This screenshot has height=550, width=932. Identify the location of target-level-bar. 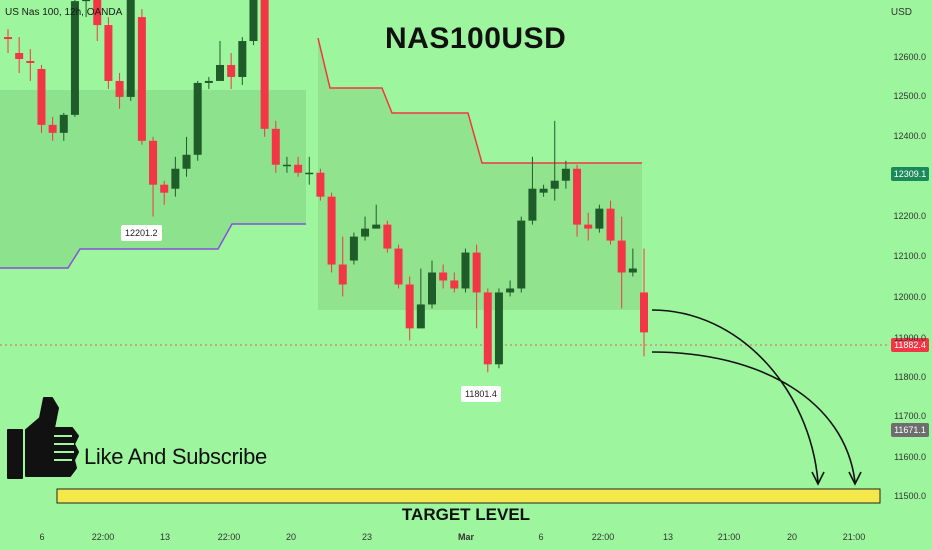
(468, 496).